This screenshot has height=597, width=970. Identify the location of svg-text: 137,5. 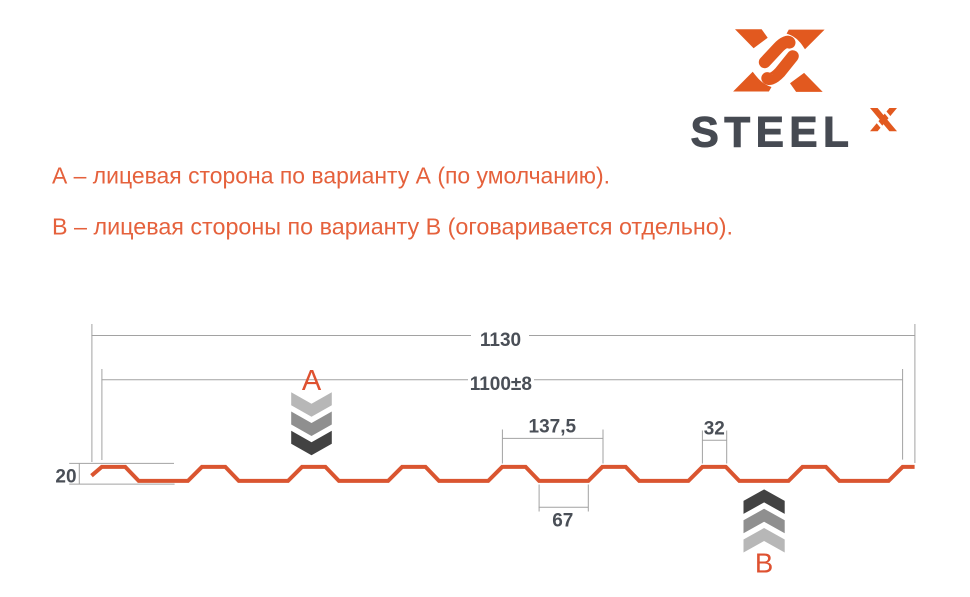
(553, 427).